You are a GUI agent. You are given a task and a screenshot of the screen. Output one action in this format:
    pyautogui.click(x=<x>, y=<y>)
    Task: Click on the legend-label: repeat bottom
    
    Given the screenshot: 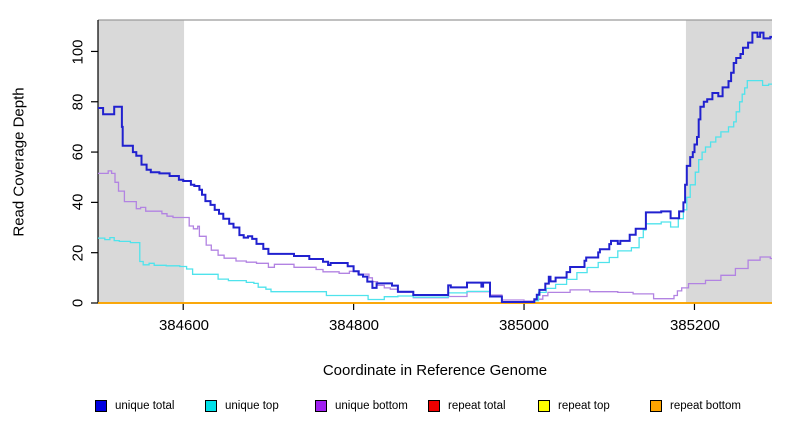 What is the action you would take?
    pyautogui.click(x=705, y=406)
    